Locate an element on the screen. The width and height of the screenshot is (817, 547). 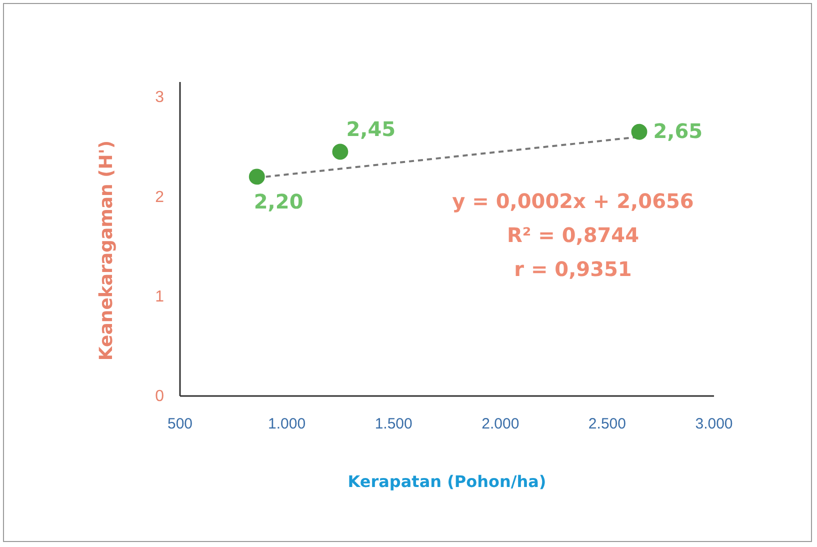
x-tick-label: 2.000 is located at coordinates (501, 424).